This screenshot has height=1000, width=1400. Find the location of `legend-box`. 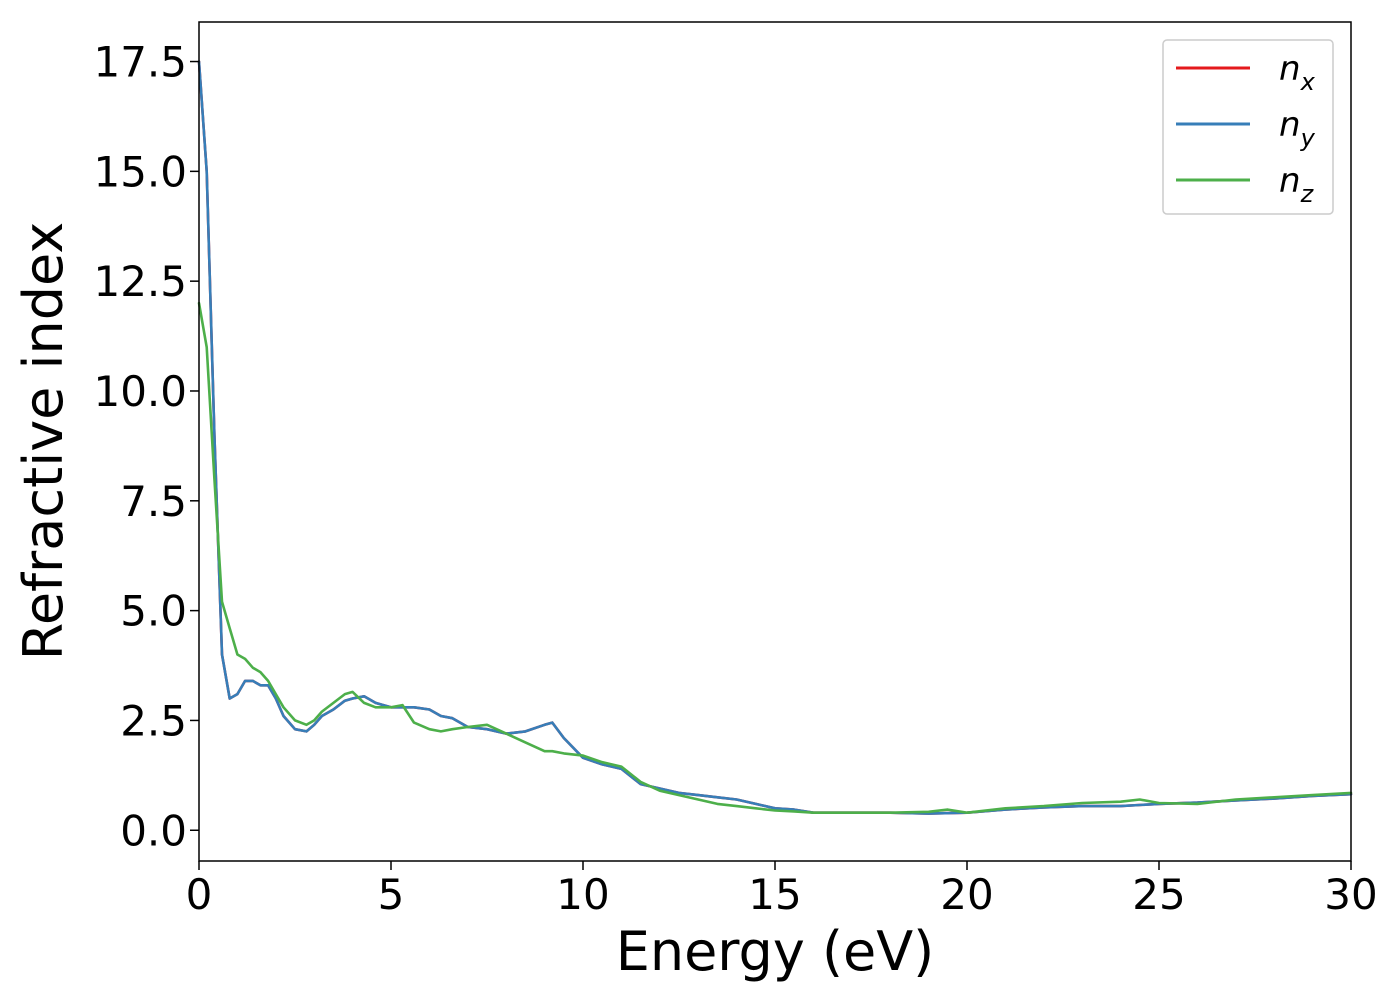

legend-box is located at coordinates (1248, 127).